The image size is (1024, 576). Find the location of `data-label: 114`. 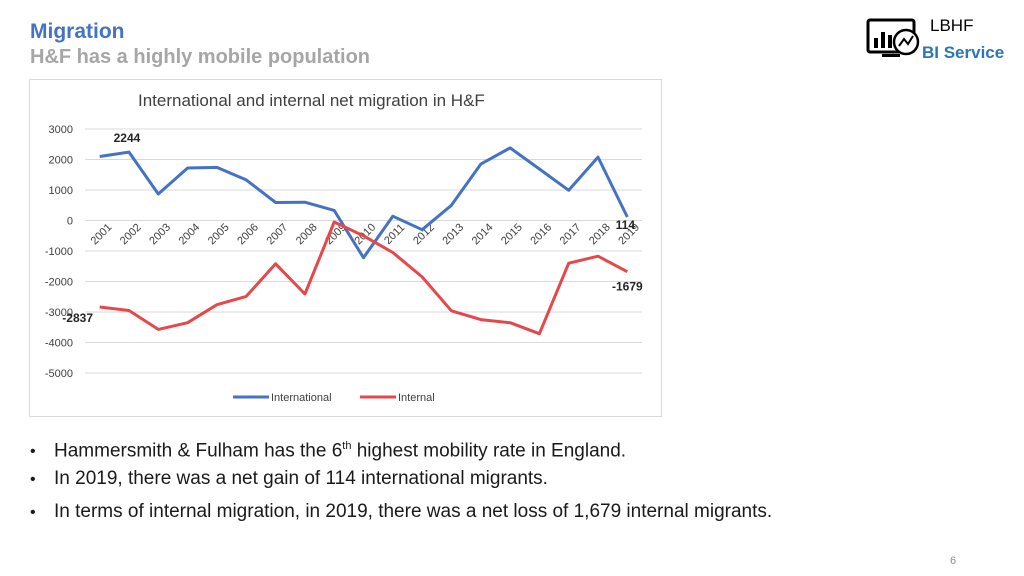

data-label: 114 is located at coordinates (626, 225).